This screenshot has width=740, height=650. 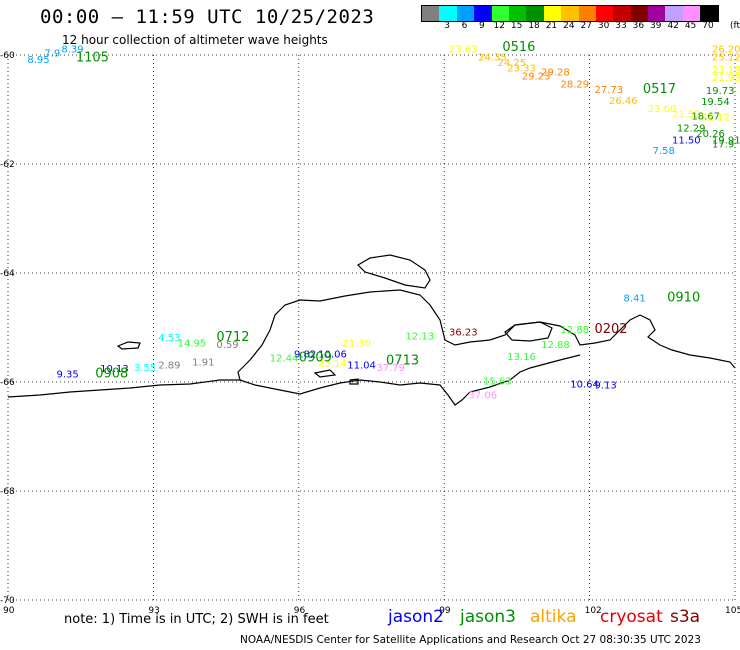 I want to click on wave-height-value: 24.35, so click(x=492, y=57).